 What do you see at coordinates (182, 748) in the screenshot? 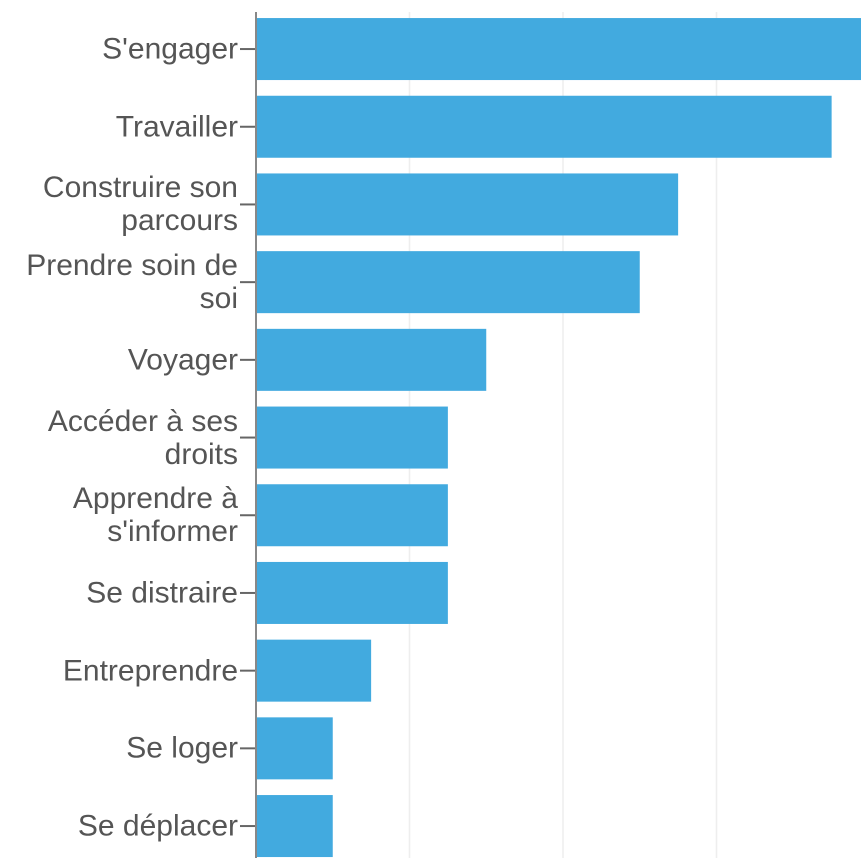
I see `y-tick-label: Se loger` at bounding box center [182, 748].